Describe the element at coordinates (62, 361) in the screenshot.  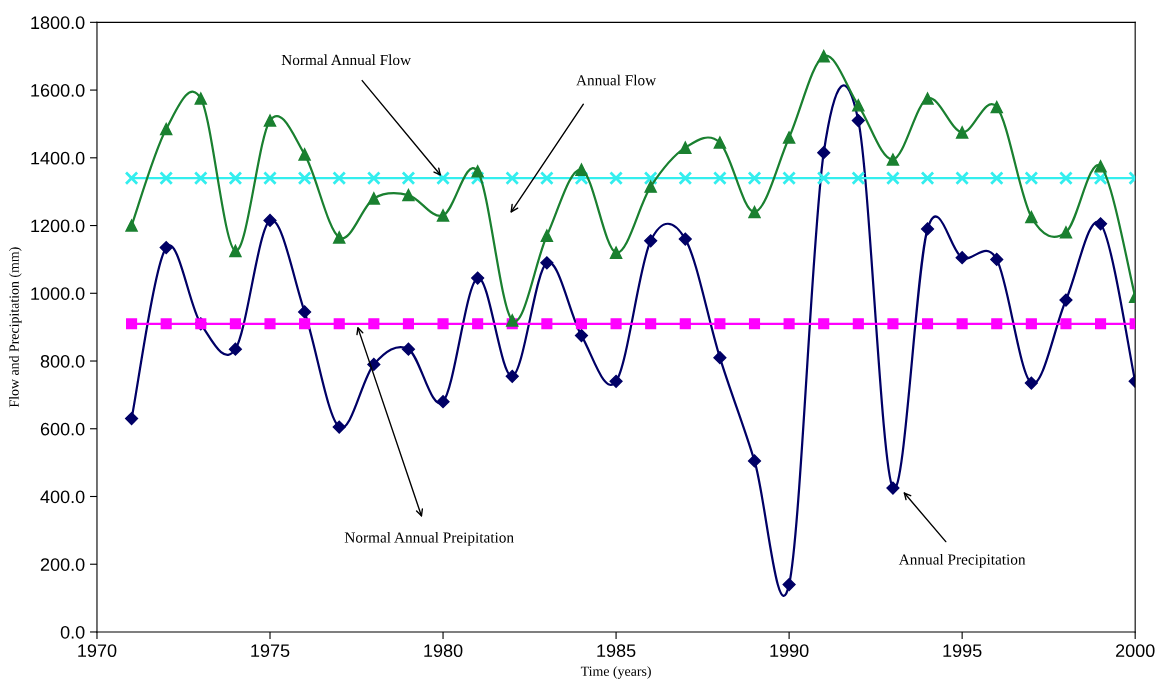
I see `y-tick-label: 800.0` at that location.